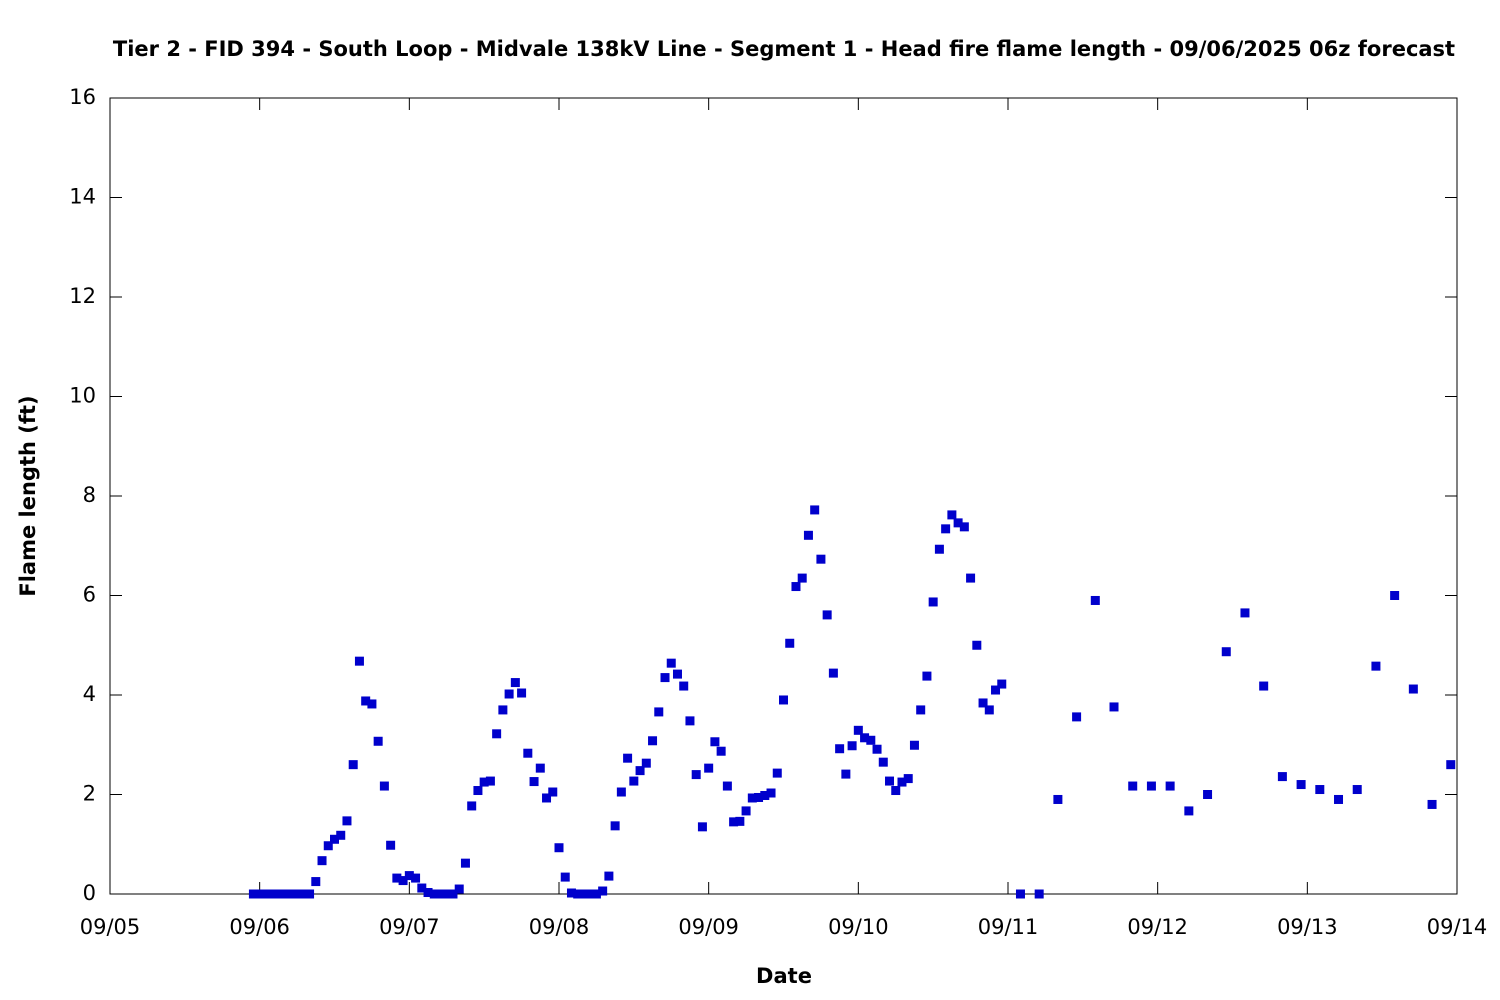 The height and width of the screenshot is (1000, 1500). What do you see at coordinates (784, 976) in the screenshot?
I see `x-axis-label: Date` at bounding box center [784, 976].